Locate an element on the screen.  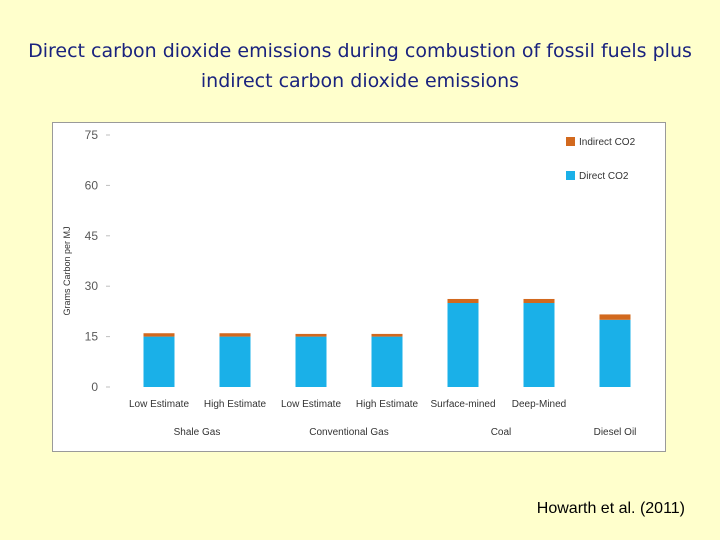
category-label: Deep-Mined is located at coordinates (539, 404).